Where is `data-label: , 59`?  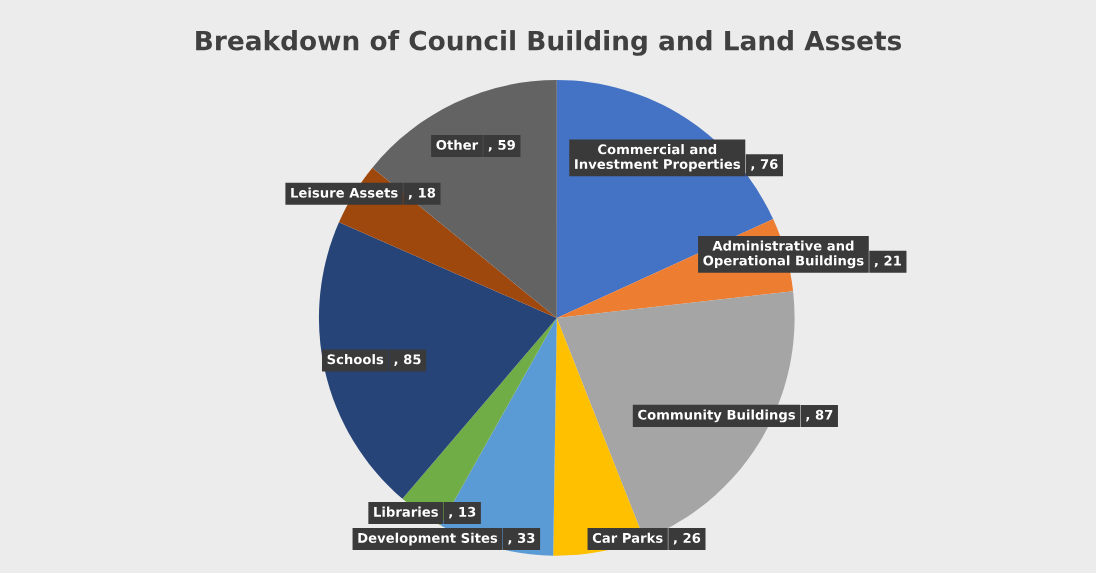 data-label: , 59 is located at coordinates (501, 145).